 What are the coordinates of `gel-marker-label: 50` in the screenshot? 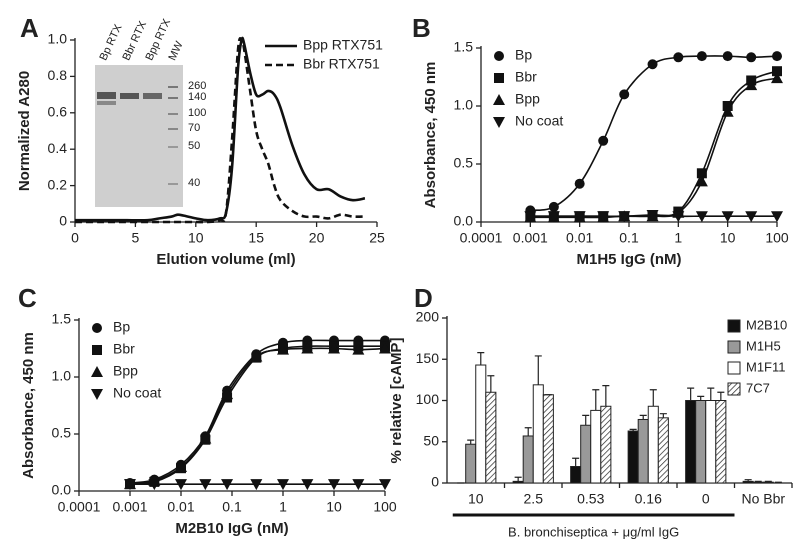 It's located at (194, 146).